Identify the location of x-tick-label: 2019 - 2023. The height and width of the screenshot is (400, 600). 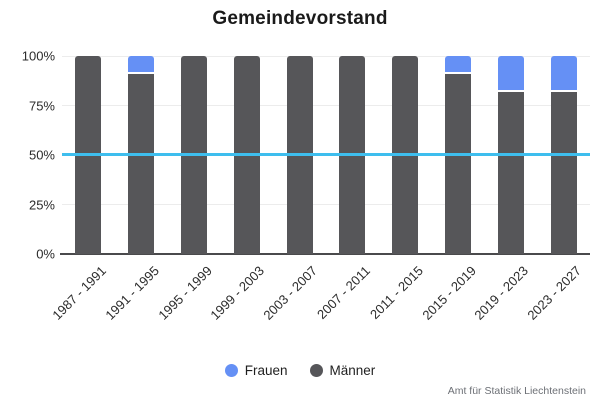
(501, 293).